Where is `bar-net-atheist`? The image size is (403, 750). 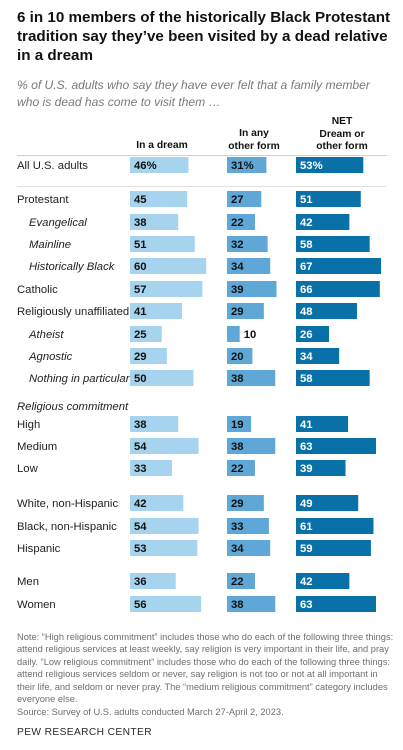 bar-net-atheist is located at coordinates (313, 334).